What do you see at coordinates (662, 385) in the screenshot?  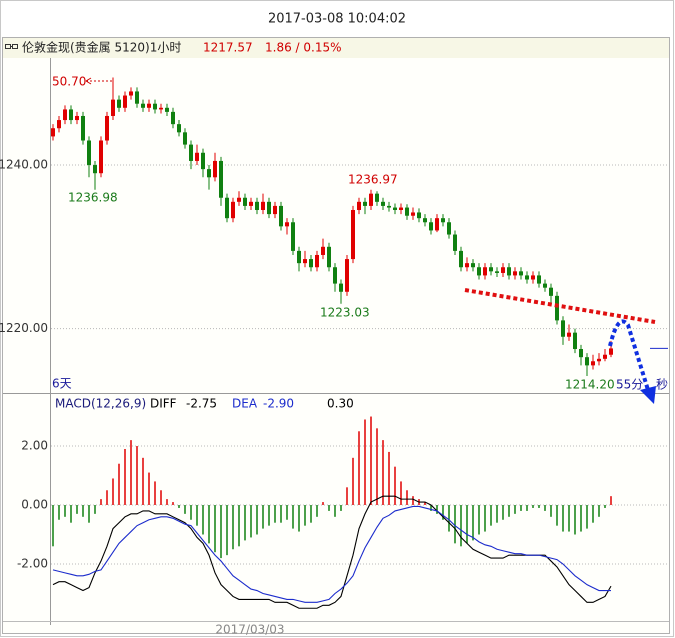 I see `annotation: 秒` at bounding box center [662, 385].